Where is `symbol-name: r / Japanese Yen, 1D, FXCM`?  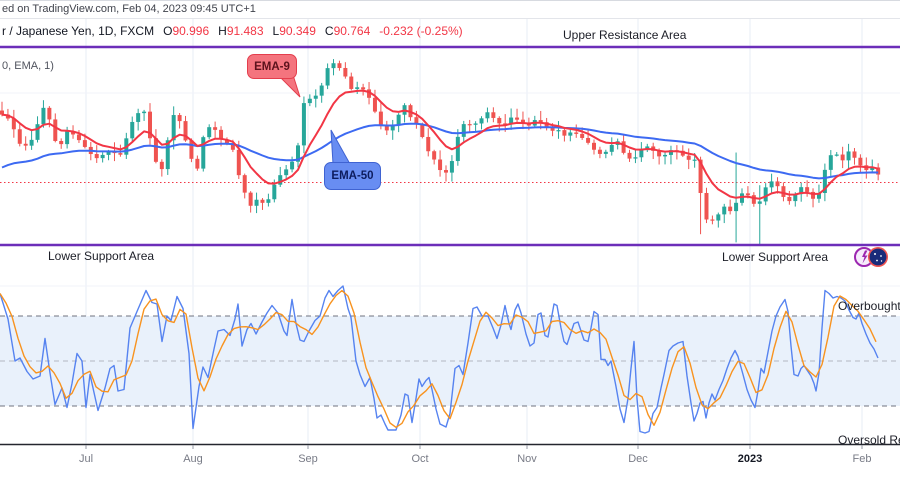 symbol-name: r / Japanese Yen, 1D, FXCM is located at coordinates (78, 31).